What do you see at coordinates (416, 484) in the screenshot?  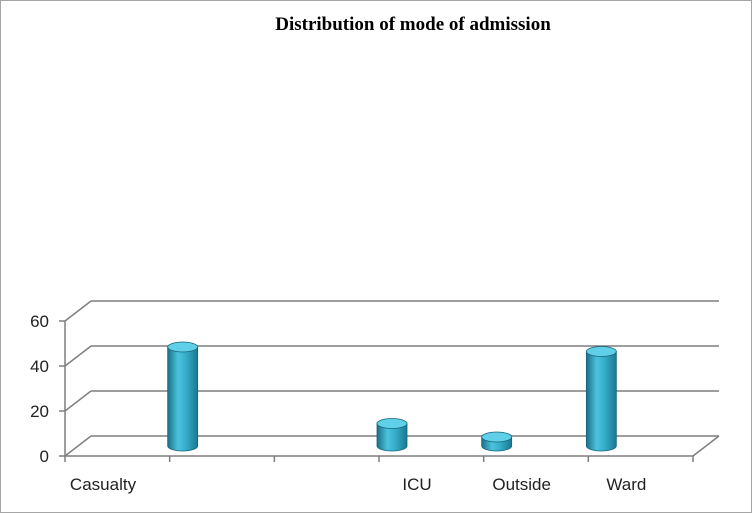 I see `x-tick-label: ICU` at bounding box center [416, 484].